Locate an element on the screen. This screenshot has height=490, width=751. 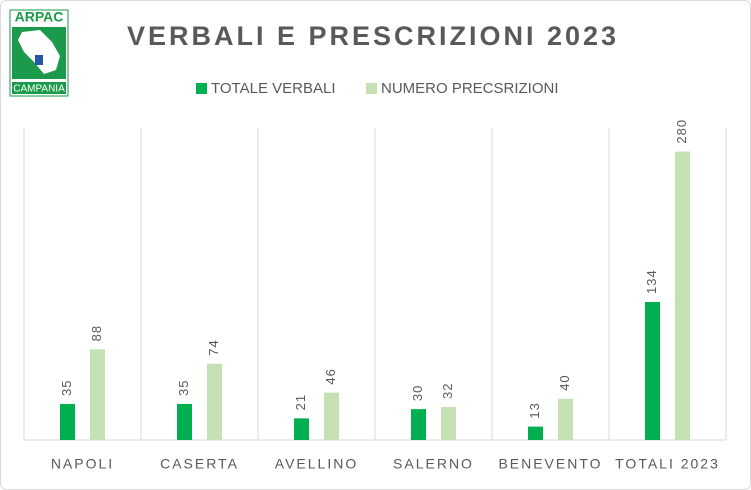
value-label: 134 is located at coordinates (651, 281).